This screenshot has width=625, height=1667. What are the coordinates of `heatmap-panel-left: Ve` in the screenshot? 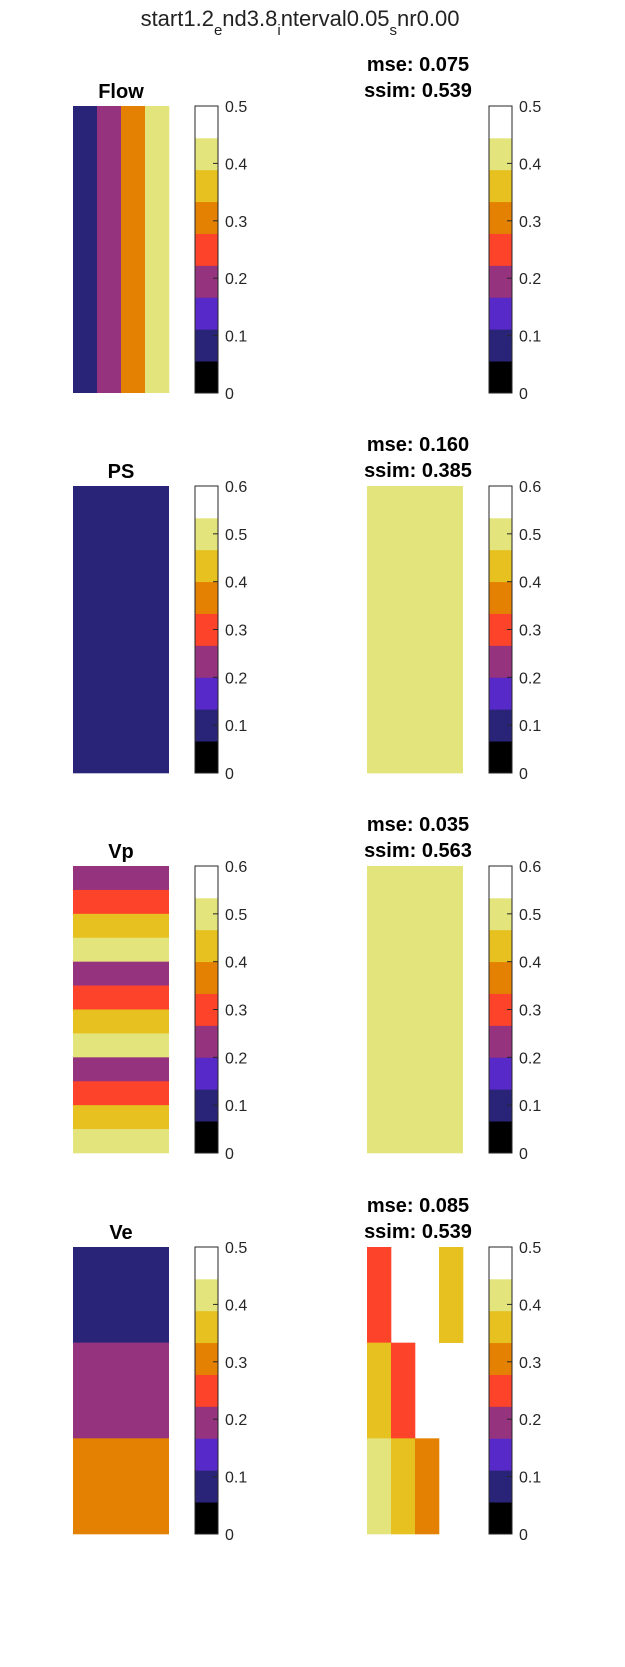 It's located at (121, 1378).